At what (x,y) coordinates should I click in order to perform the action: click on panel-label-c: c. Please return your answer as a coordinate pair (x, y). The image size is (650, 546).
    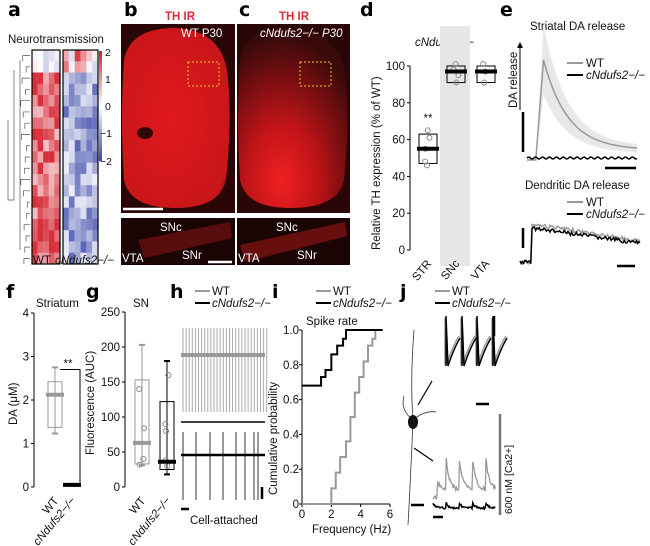
    Looking at the image, I should click on (244, 10).